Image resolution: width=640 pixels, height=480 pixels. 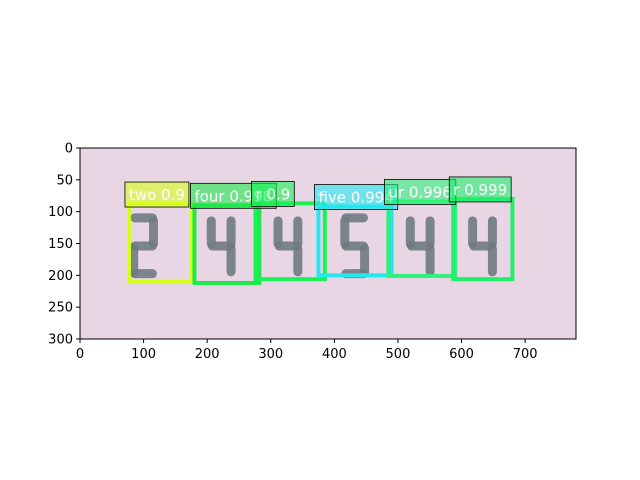 I want to click on detection-label: two 0.9, so click(x=157, y=194).